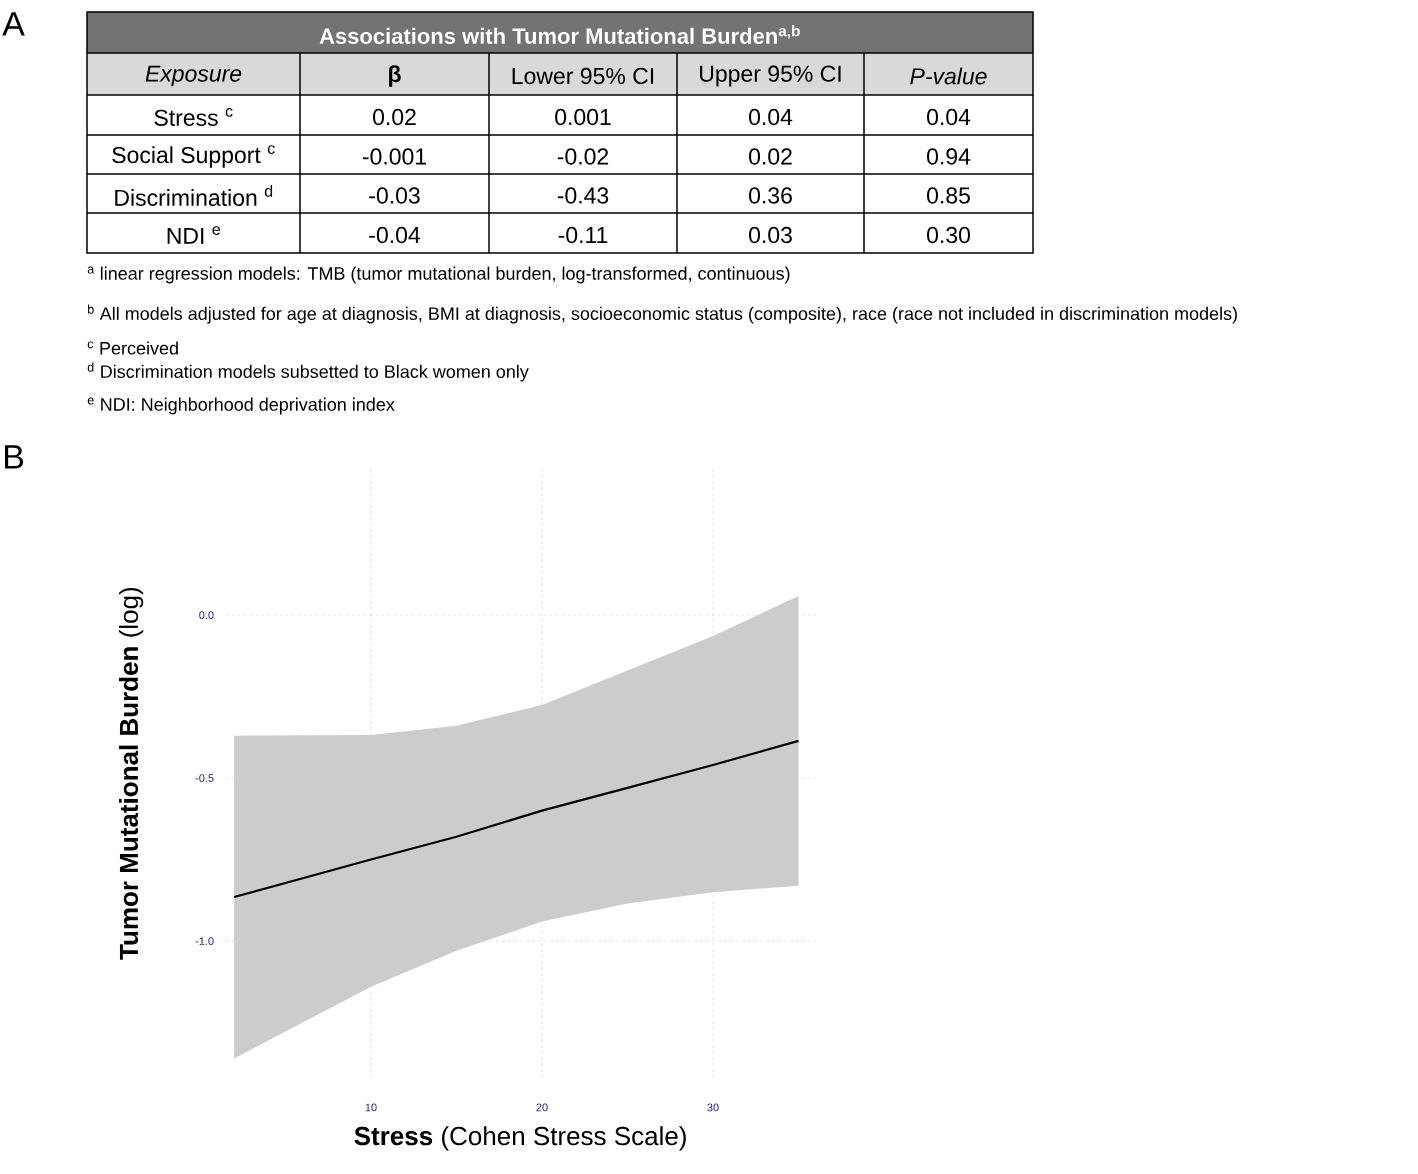  I want to click on text: Social Support $^{c}$, so click(193, 156).